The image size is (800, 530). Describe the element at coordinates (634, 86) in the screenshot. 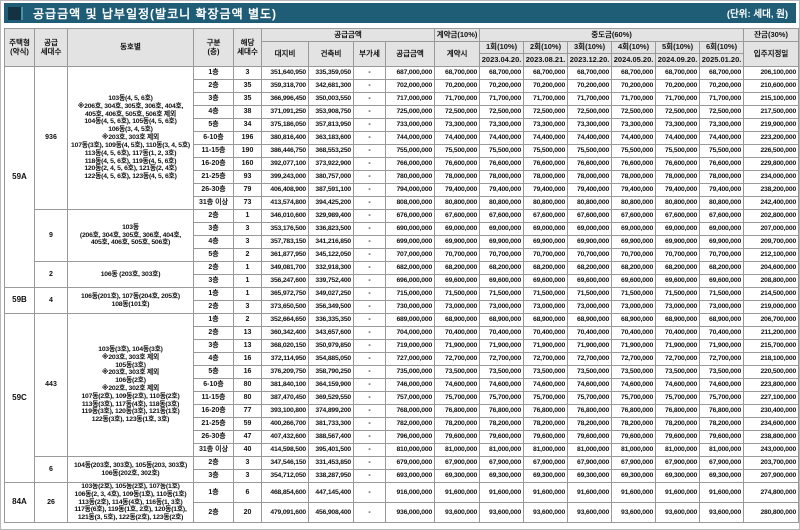

I see `cell-installment-4: 70,200,000` at that location.